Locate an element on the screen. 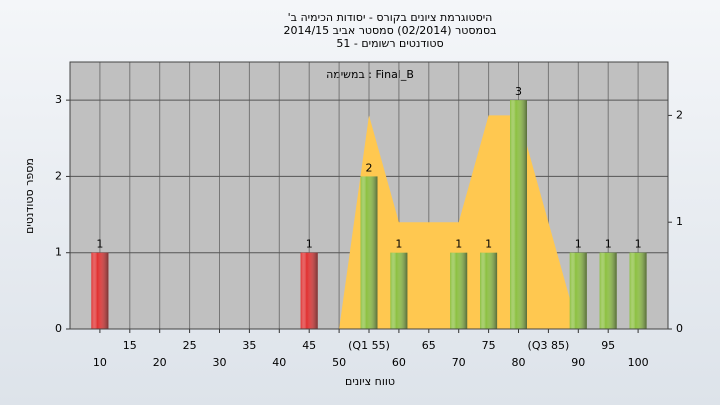 The width and height of the screenshot is (720, 409). x-tick-label: 20 is located at coordinates (160, 362).